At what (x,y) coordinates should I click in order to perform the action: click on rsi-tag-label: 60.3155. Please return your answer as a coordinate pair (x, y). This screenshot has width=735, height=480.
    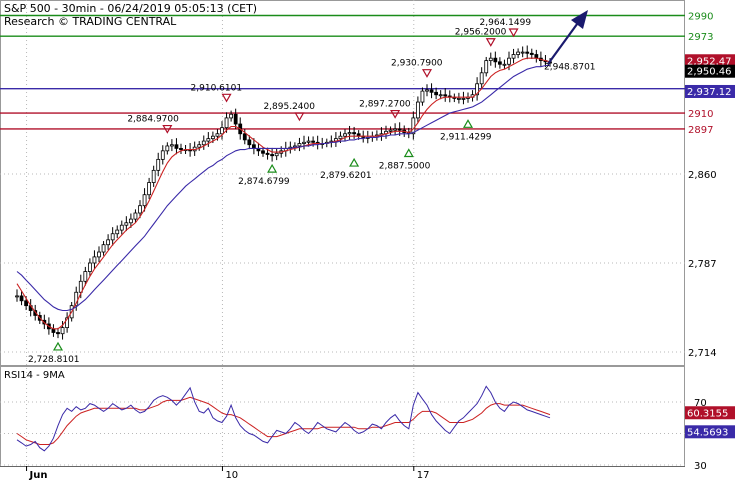
    Looking at the image, I should click on (707, 413).